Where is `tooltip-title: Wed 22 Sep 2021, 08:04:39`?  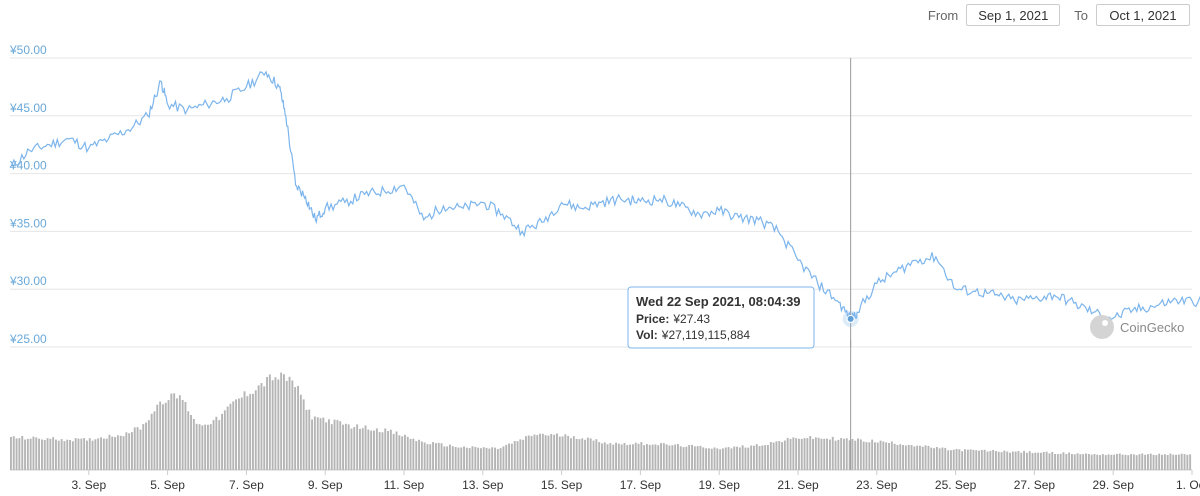
tooltip-title: Wed 22 Sep 2021, 08:04:39 is located at coordinates (718, 301).